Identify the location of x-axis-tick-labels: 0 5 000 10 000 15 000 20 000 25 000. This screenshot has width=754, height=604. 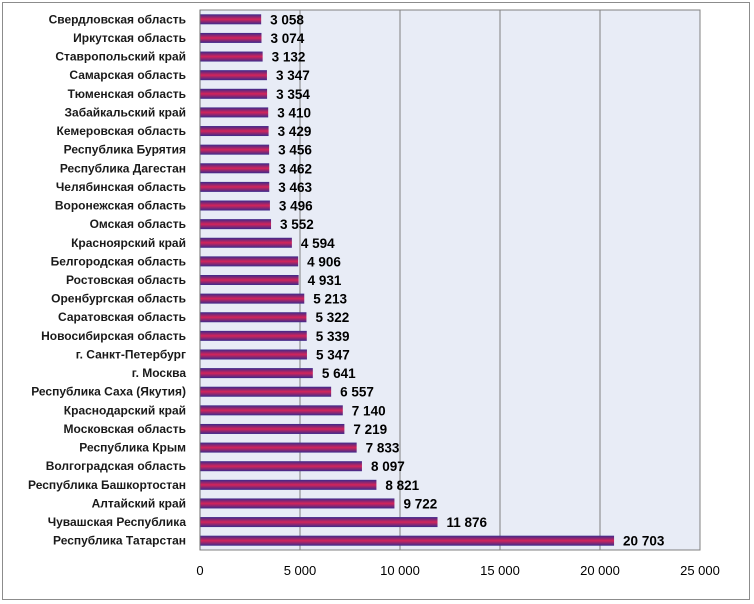
(458, 570).